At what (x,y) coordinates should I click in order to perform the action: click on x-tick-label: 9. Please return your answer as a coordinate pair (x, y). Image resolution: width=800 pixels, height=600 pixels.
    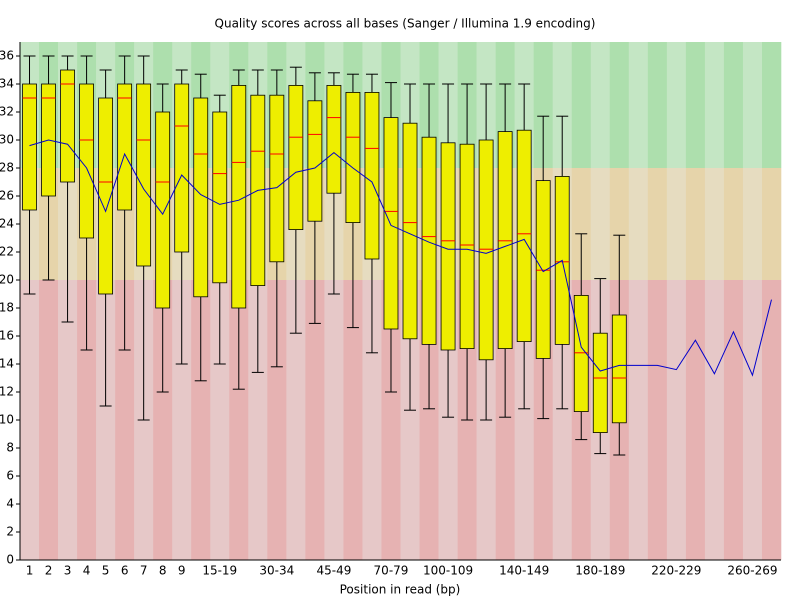
    Looking at the image, I should click on (182, 571).